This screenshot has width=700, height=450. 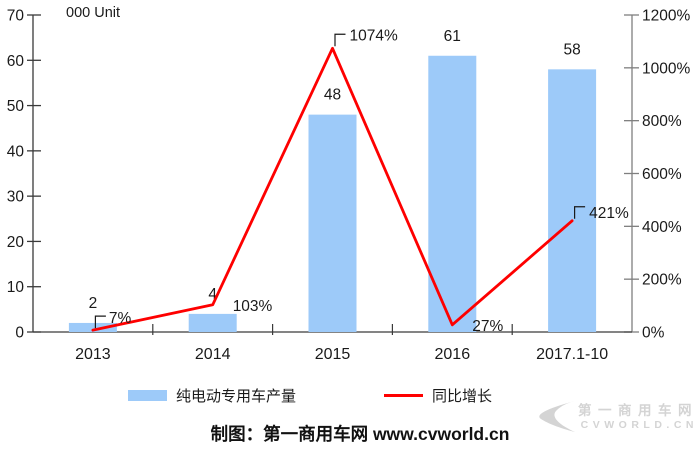 What do you see at coordinates (487, 326) in the screenshot?
I see `growth-value-label: 27%` at bounding box center [487, 326].